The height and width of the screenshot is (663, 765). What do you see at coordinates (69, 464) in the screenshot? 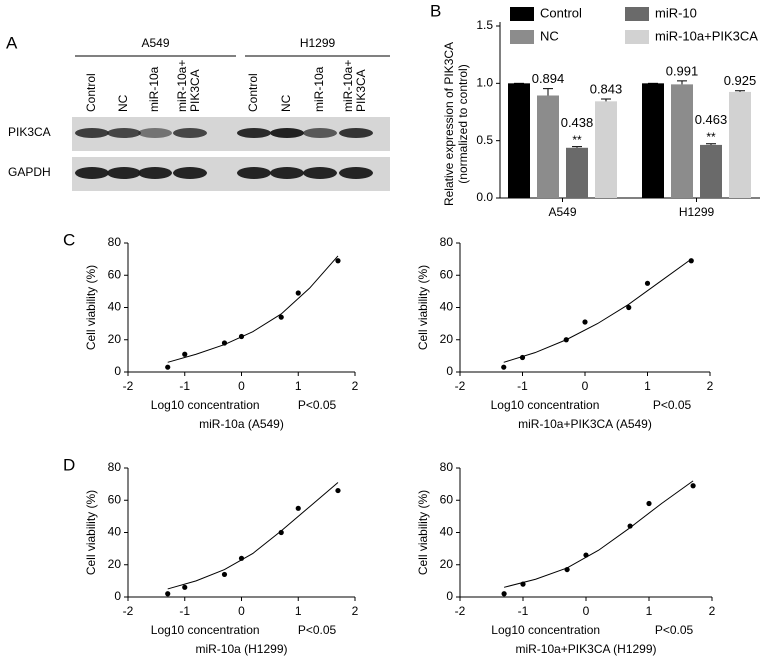
I see `panel-label: D` at bounding box center [69, 464].